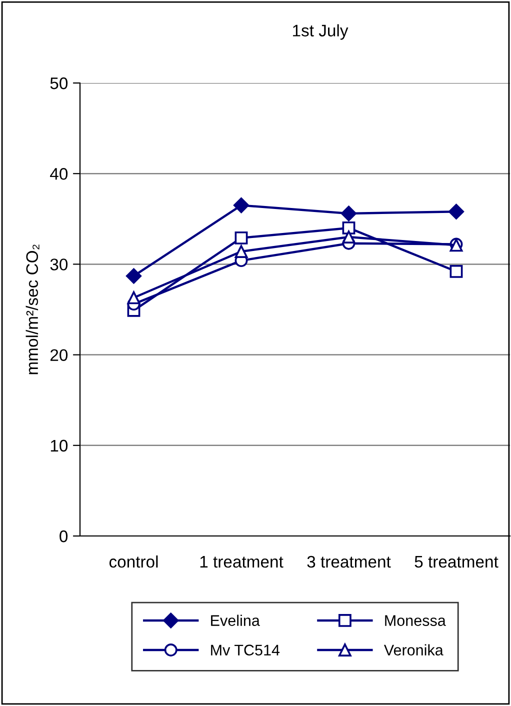  What do you see at coordinates (59, 355) in the screenshot?
I see `y-tick-label: 20` at bounding box center [59, 355].